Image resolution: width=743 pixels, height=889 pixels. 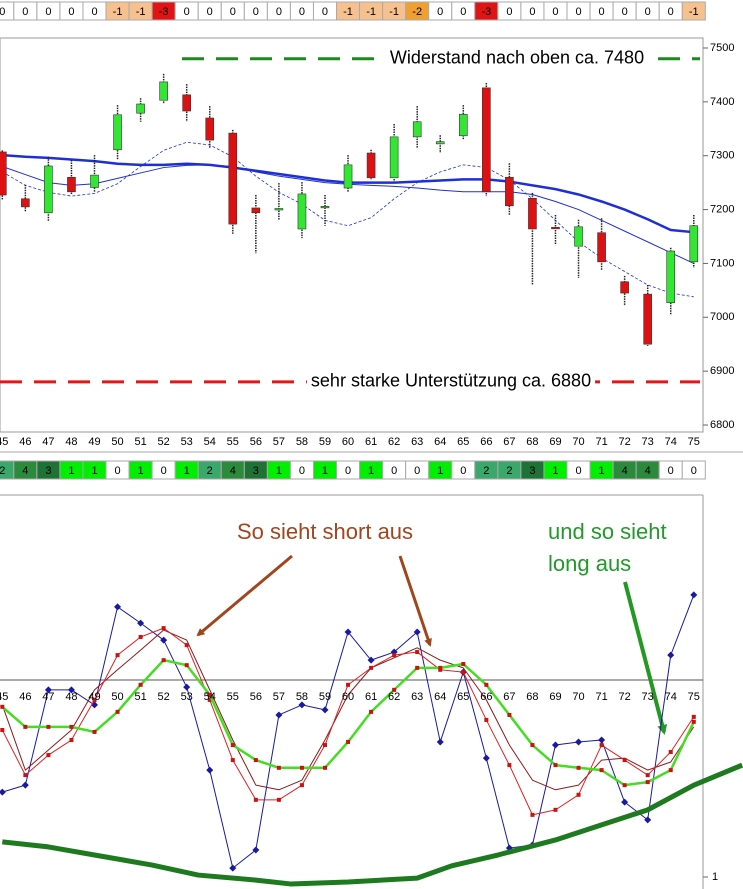 What do you see at coordinates (394, 697) in the screenshot?
I see `x-tick-label: 62` at bounding box center [394, 697].